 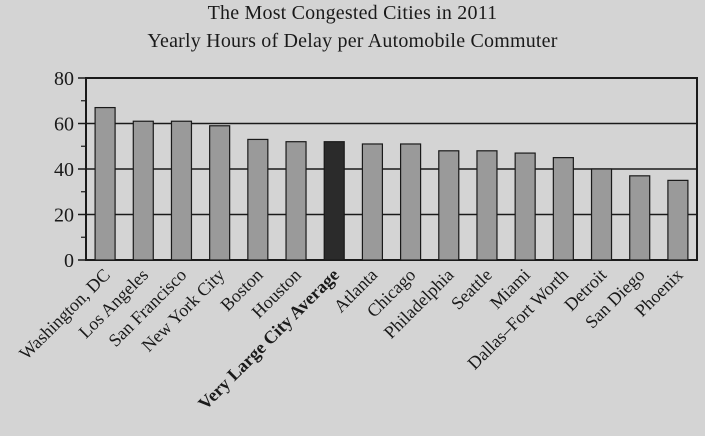 I want to click on chart-title: The Most Congested Cities in 2011, so click(x=352, y=13).